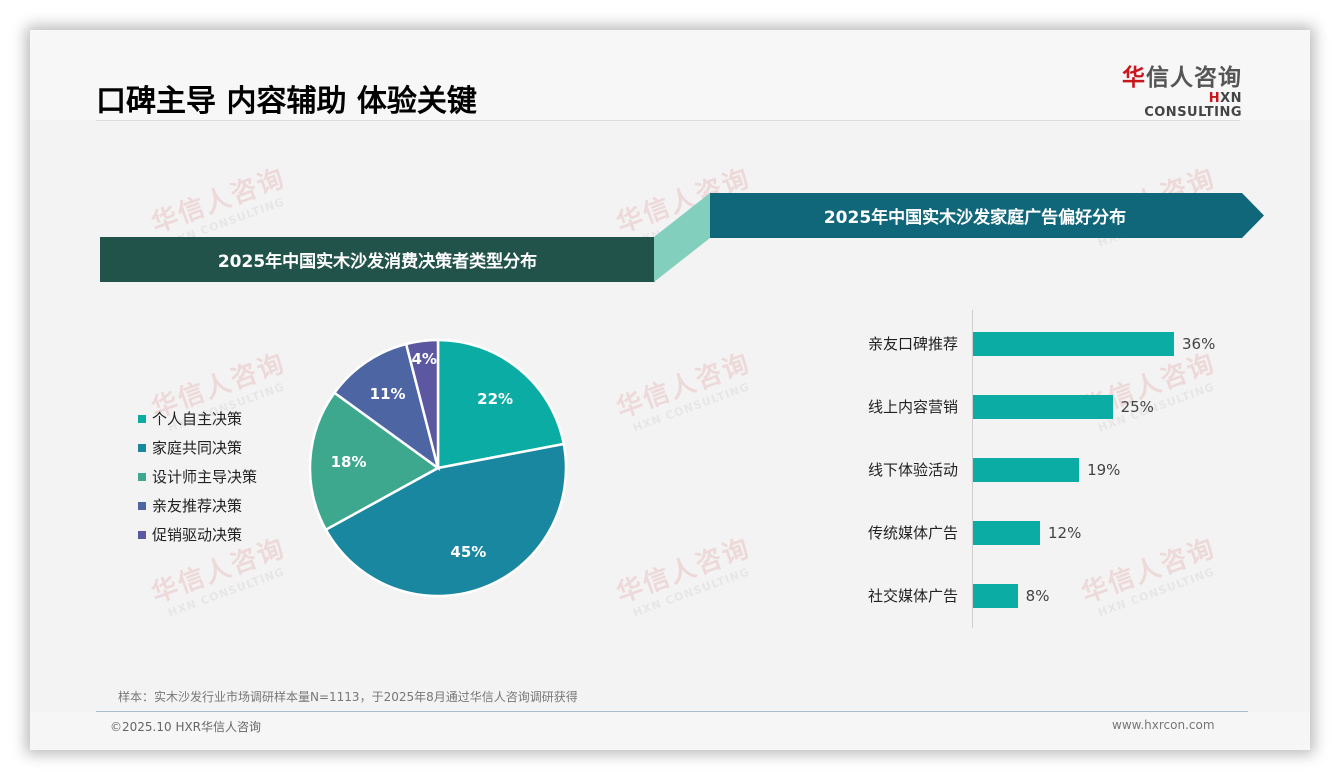  What do you see at coordinates (197, 447) in the screenshot?
I see `legend-item: 家庭共同决策` at bounding box center [197, 447].